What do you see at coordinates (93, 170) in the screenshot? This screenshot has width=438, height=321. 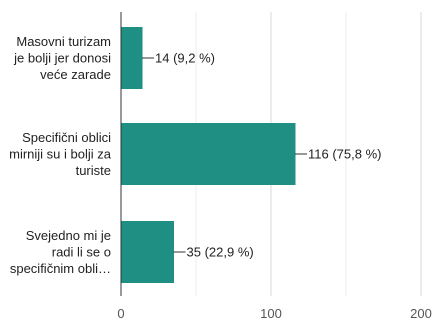 I see `category-label: turiste` at bounding box center [93, 170].